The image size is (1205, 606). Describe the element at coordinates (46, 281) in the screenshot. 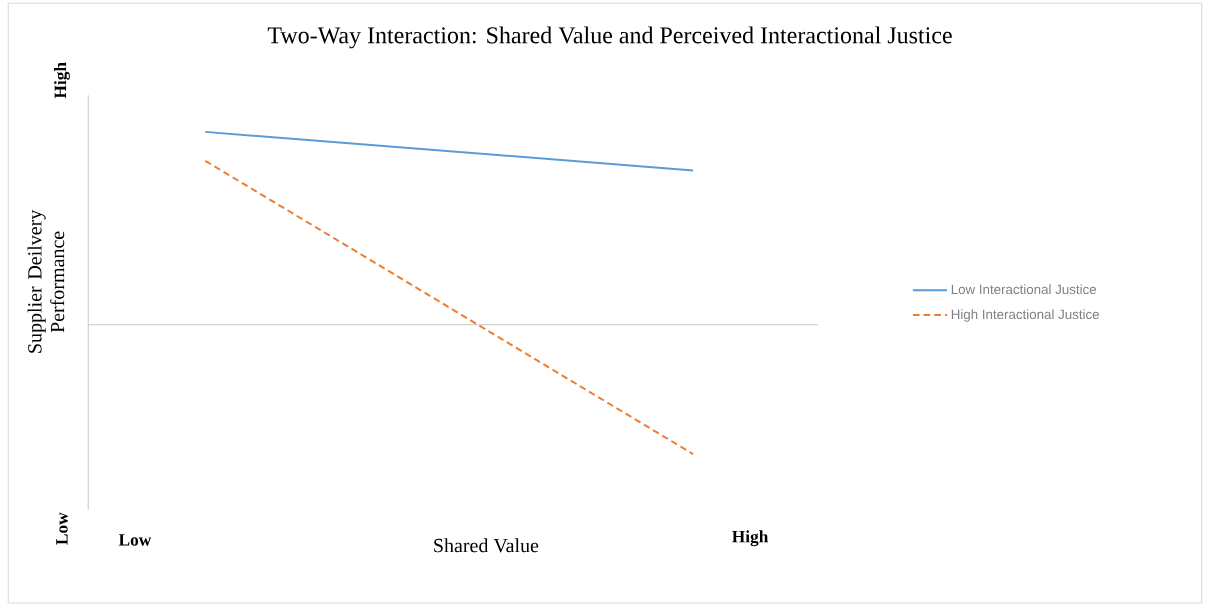

I see `y-axis-title: Supplier Deilvery Performance` at that location.